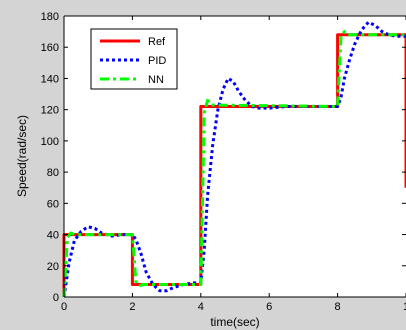 The height and width of the screenshot is (330, 406). What do you see at coordinates (134, 59) in the screenshot?
I see `legend: Ref PID NN` at bounding box center [134, 59].